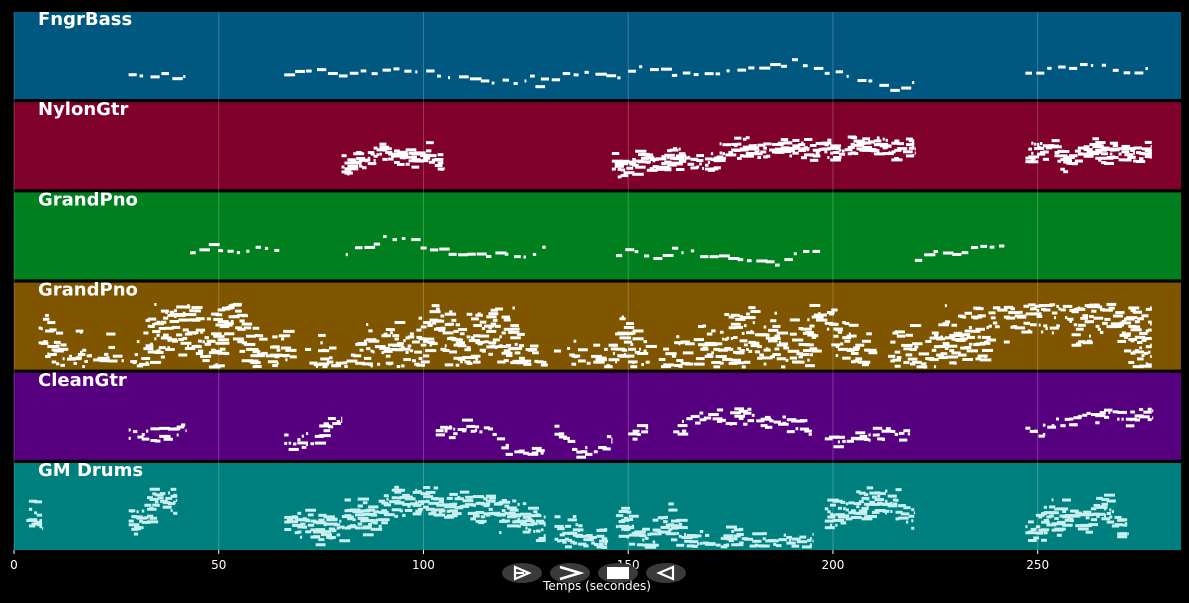  I want to click on track-lane: FngrBass, so click(597, 54).